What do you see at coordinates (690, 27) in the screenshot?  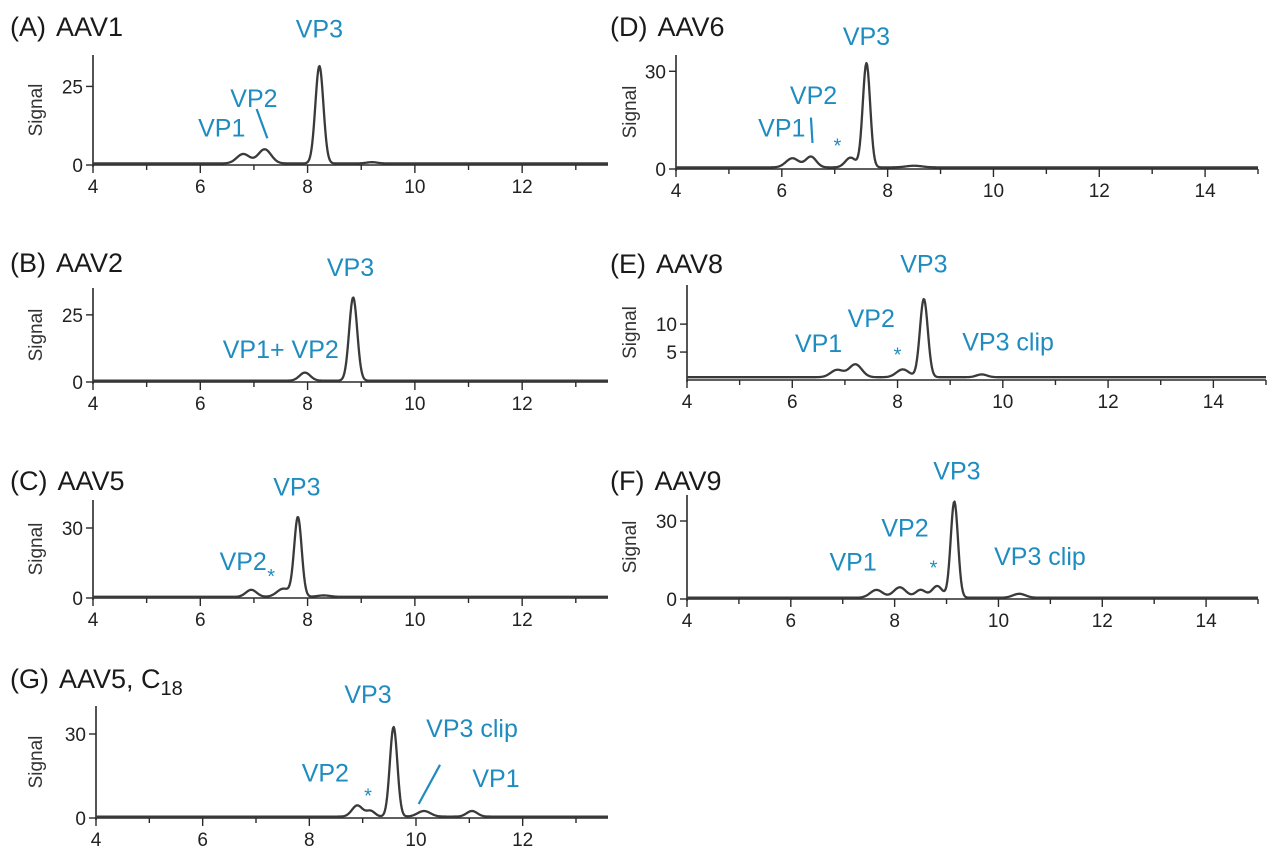 I see `panel-name: AAV6` at bounding box center [690, 27].